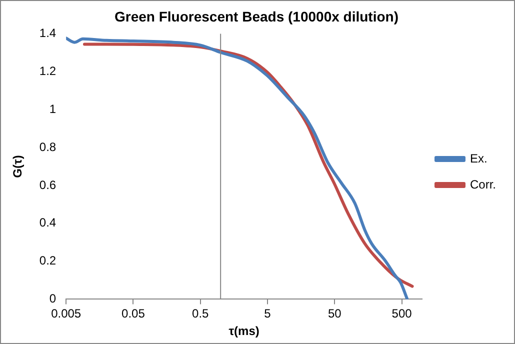 This screenshot has width=515, height=344. I want to click on y-tick-label: 1.2, so click(47, 71).